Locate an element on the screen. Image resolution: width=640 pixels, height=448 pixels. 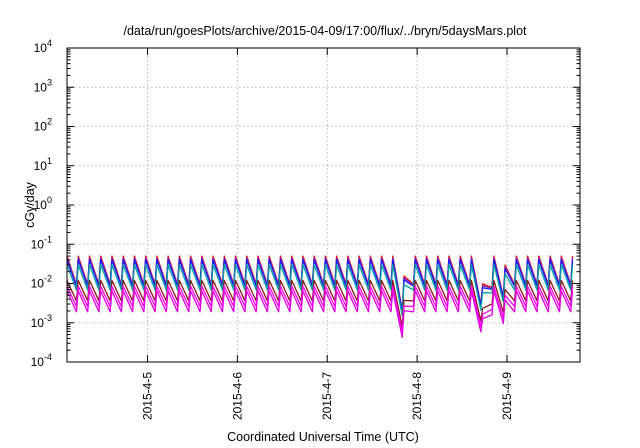
y-tick-label: 10⁻¹ is located at coordinates (41, 242).